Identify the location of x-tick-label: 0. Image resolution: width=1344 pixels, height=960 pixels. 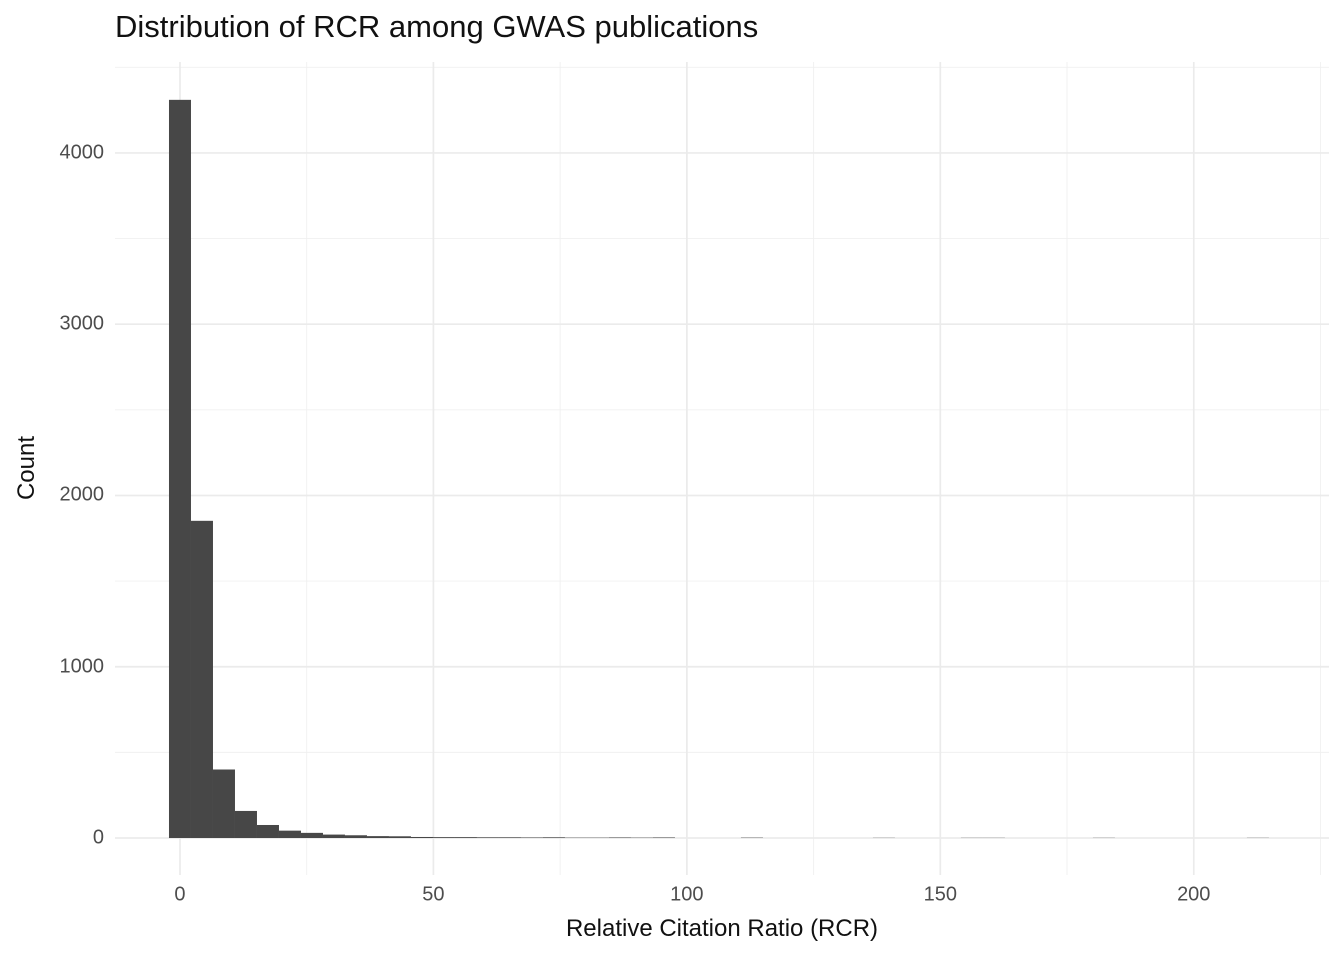
(180, 894).